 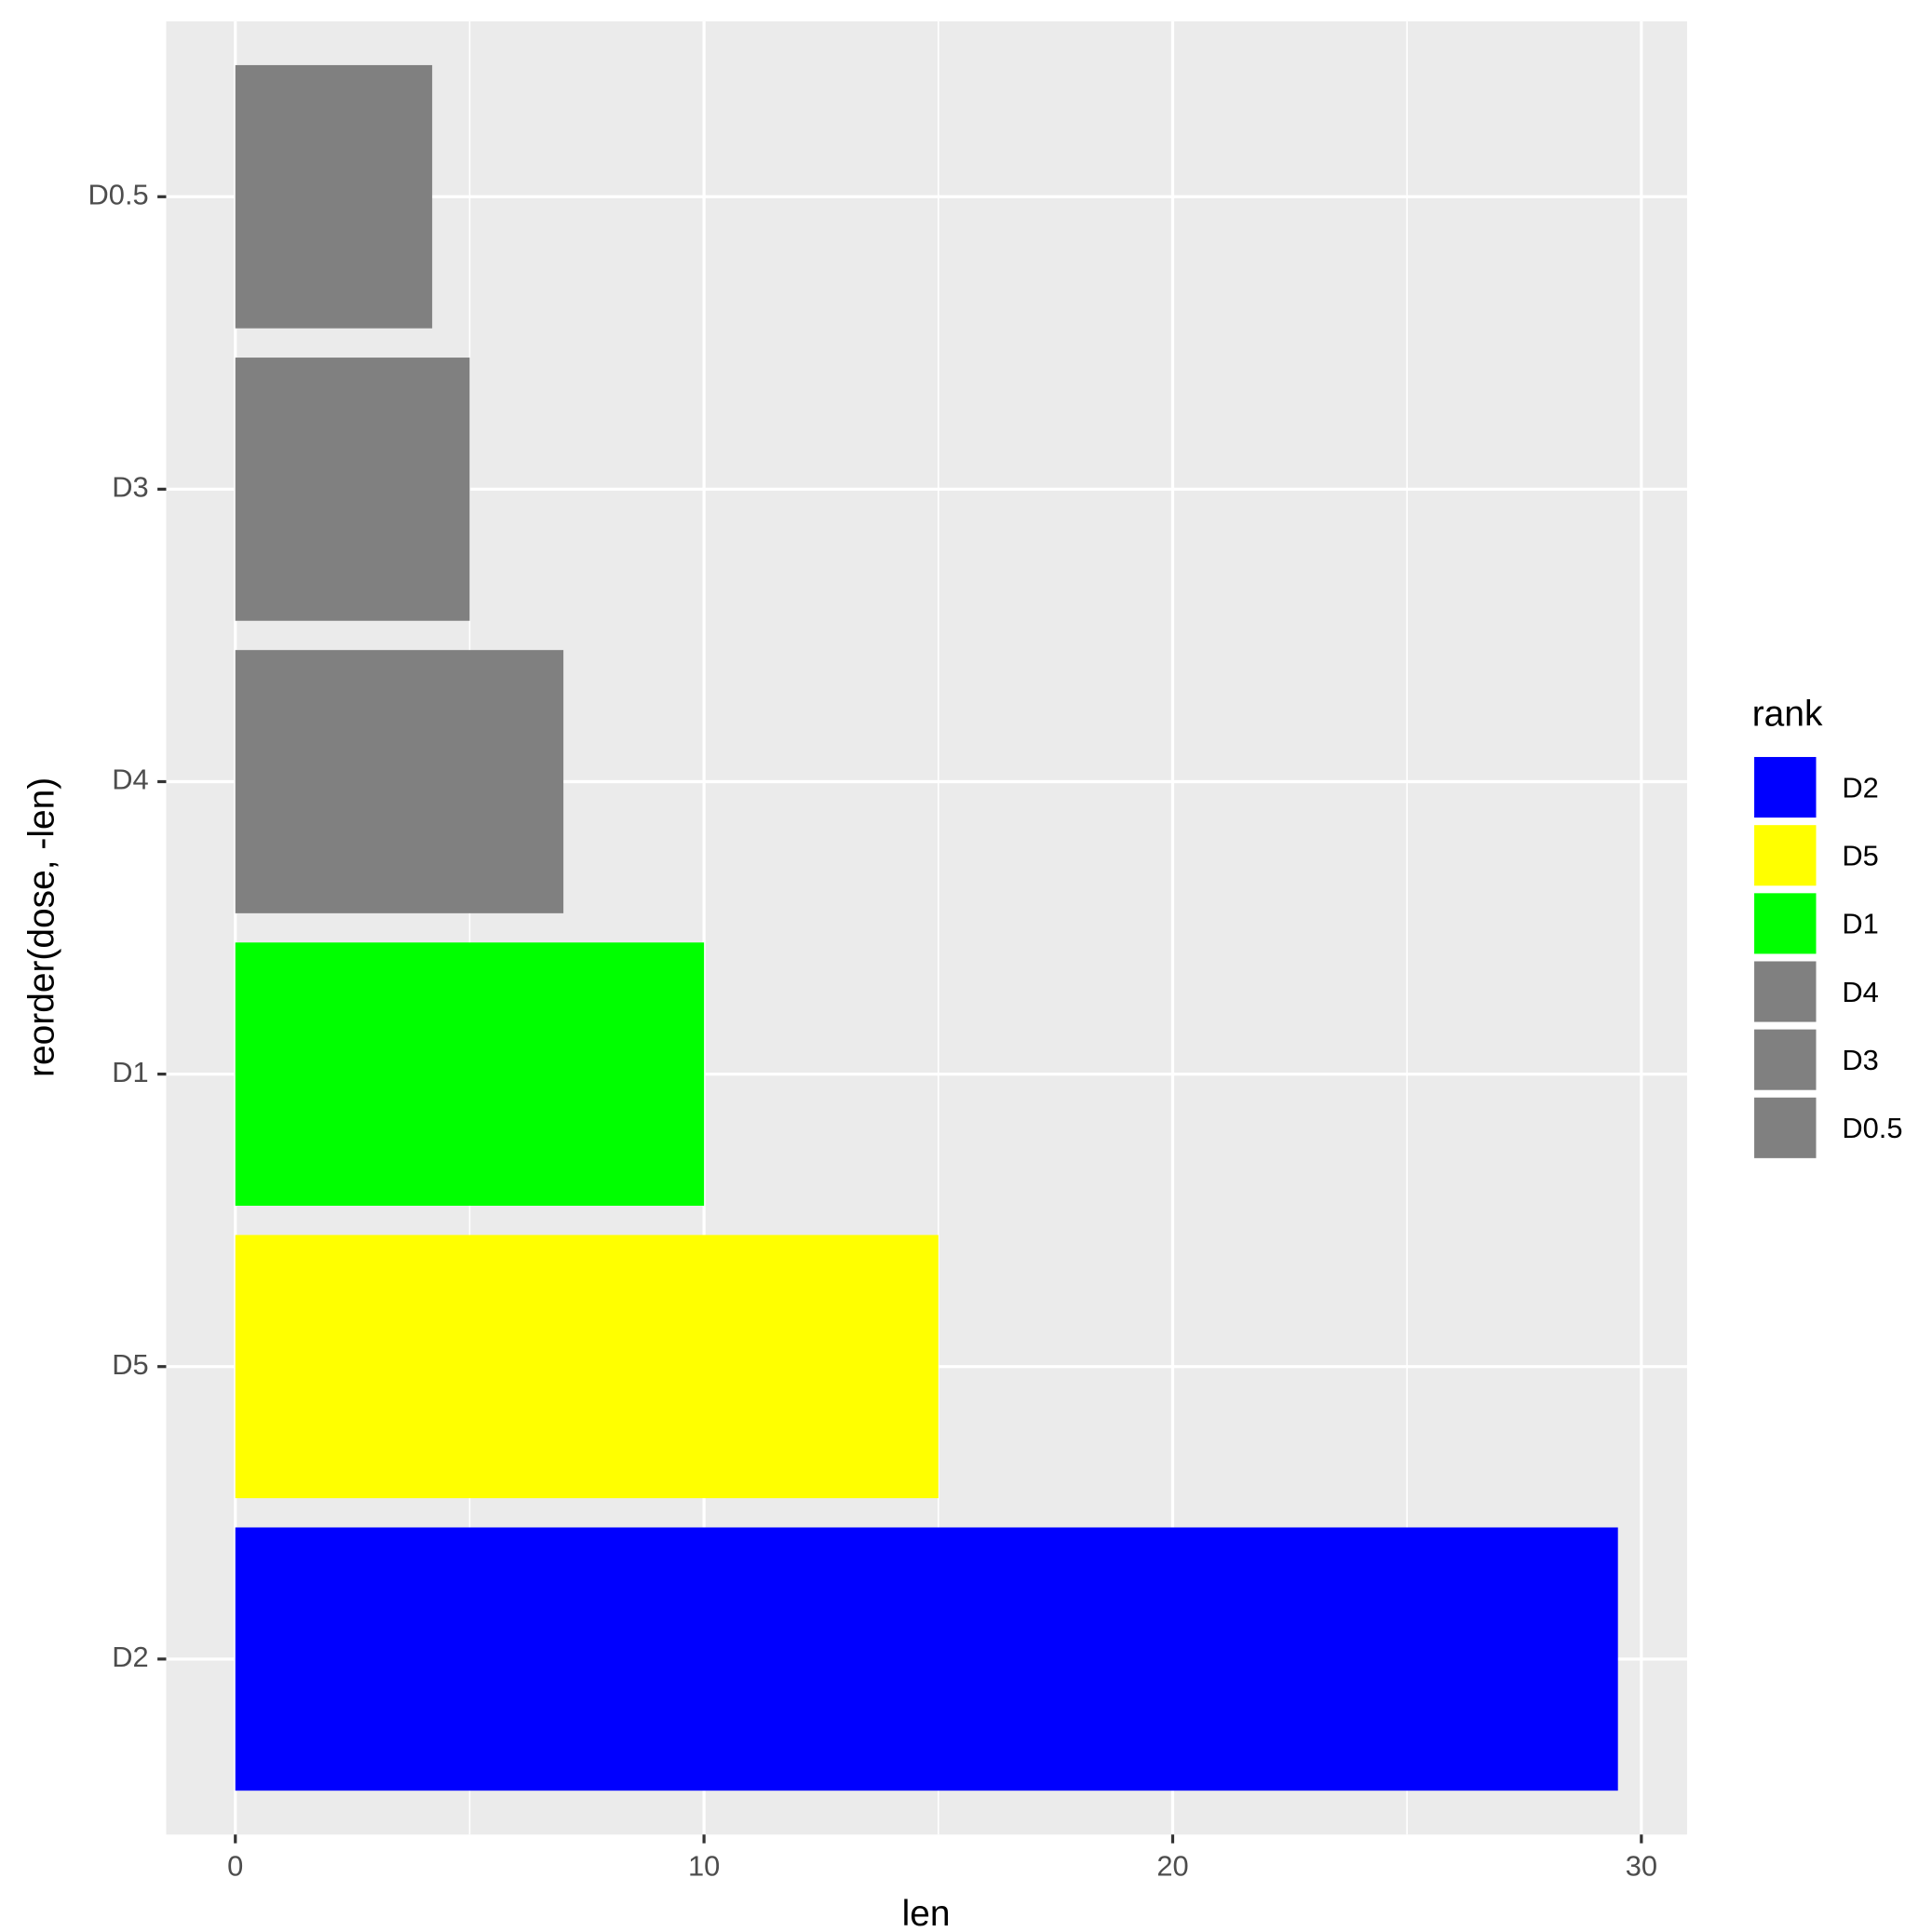 I want to click on legend-label: D3, so click(x=1860, y=1060).